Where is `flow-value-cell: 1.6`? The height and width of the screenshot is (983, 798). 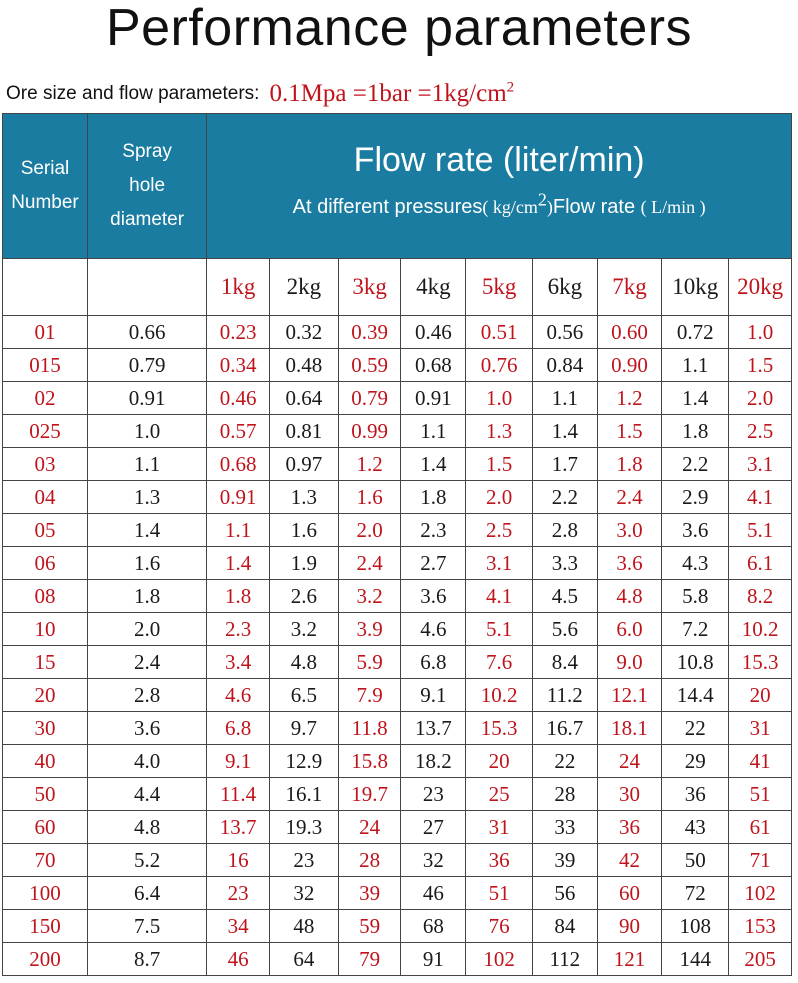 flow-value-cell: 1.6 is located at coordinates (304, 530).